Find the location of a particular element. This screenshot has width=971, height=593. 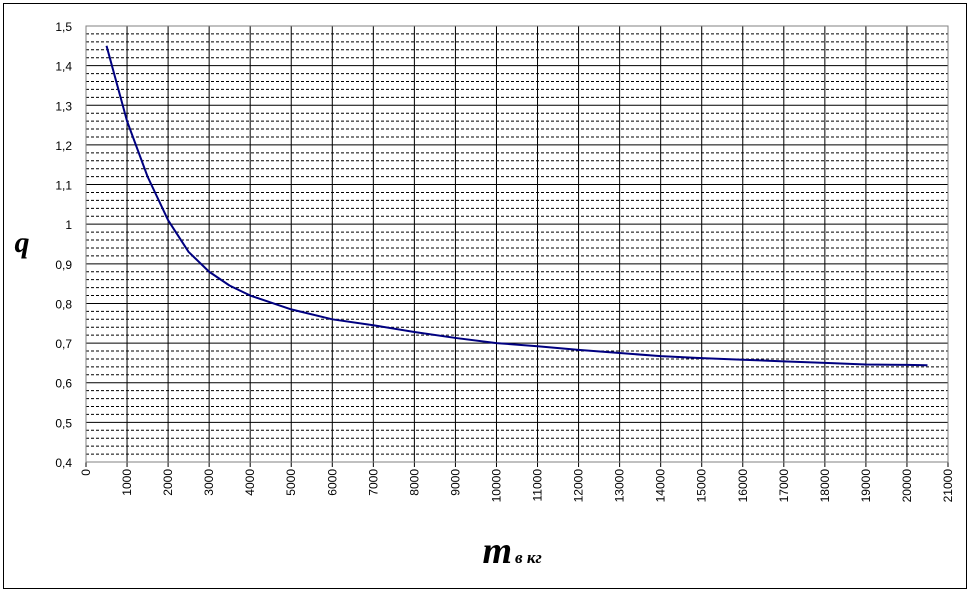

x-tick-label: 3000 is located at coordinates (209, 482).